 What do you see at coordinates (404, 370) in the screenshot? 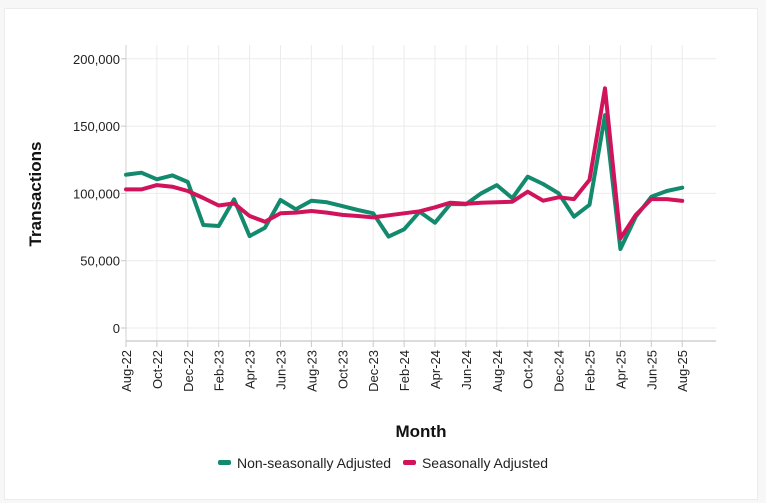
I see `x-tick-label: Feb-24` at bounding box center [404, 370].